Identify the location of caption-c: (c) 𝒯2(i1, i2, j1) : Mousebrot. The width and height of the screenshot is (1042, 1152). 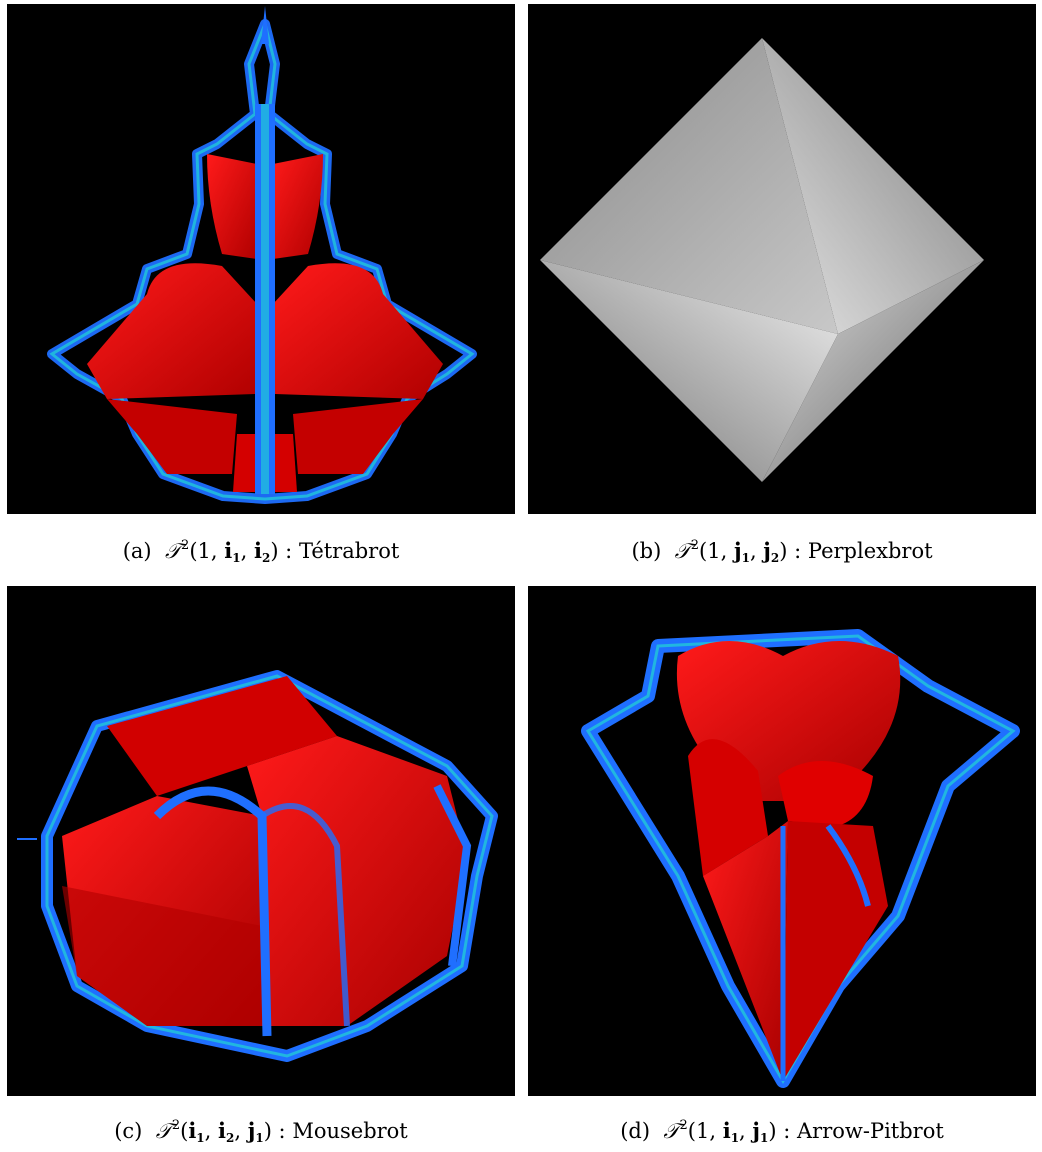
(261, 1131).